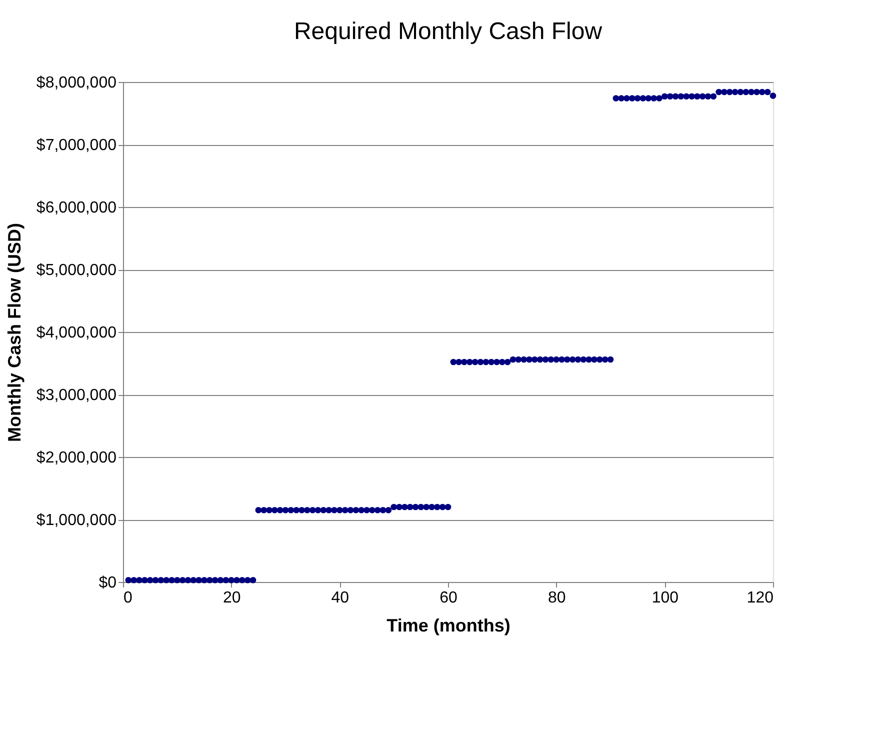 The image size is (888, 740). What do you see at coordinates (76, 145) in the screenshot?
I see `y-tick-label: $7,000,000` at bounding box center [76, 145].